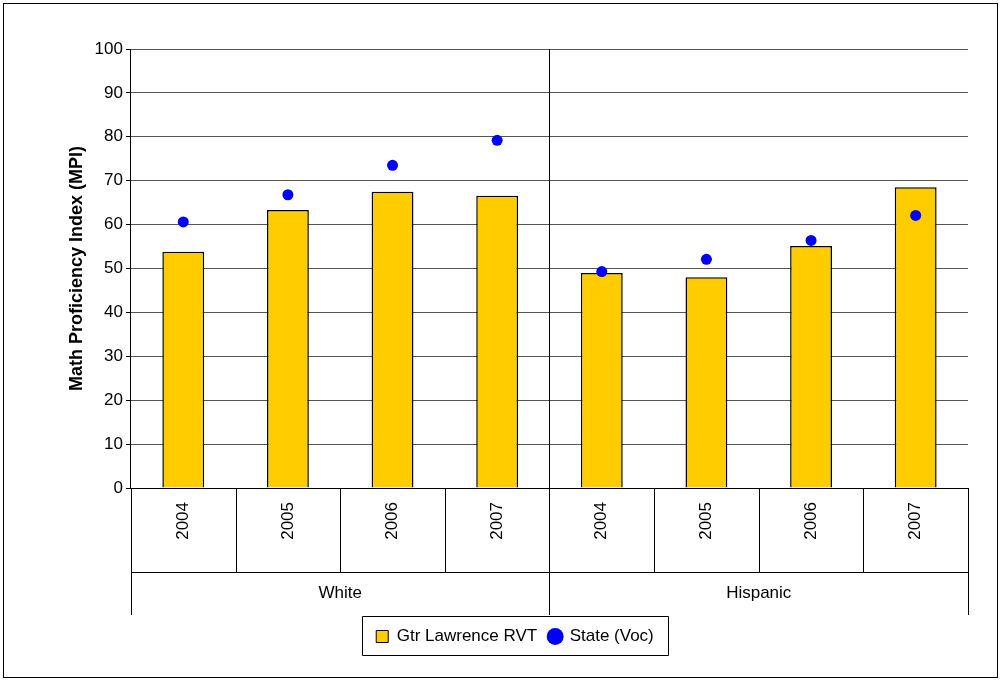 The height and width of the screenshot is (683, 1003). I want to click on y-tick-label: 20, so click(113, 399).